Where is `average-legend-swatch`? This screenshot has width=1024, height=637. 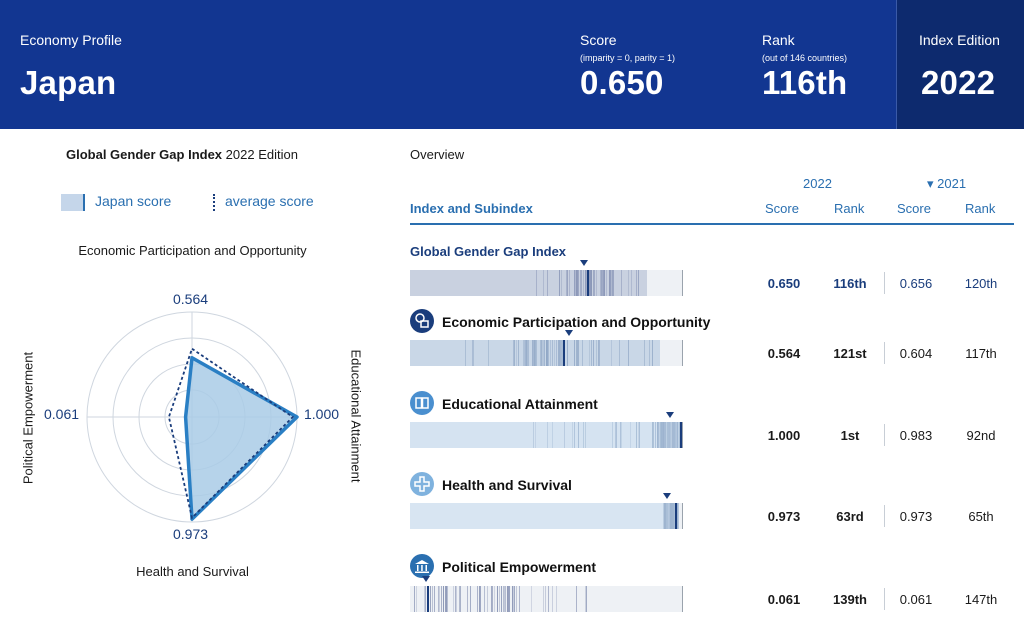
average-legend-swatch is located at coordinates (214, 202).